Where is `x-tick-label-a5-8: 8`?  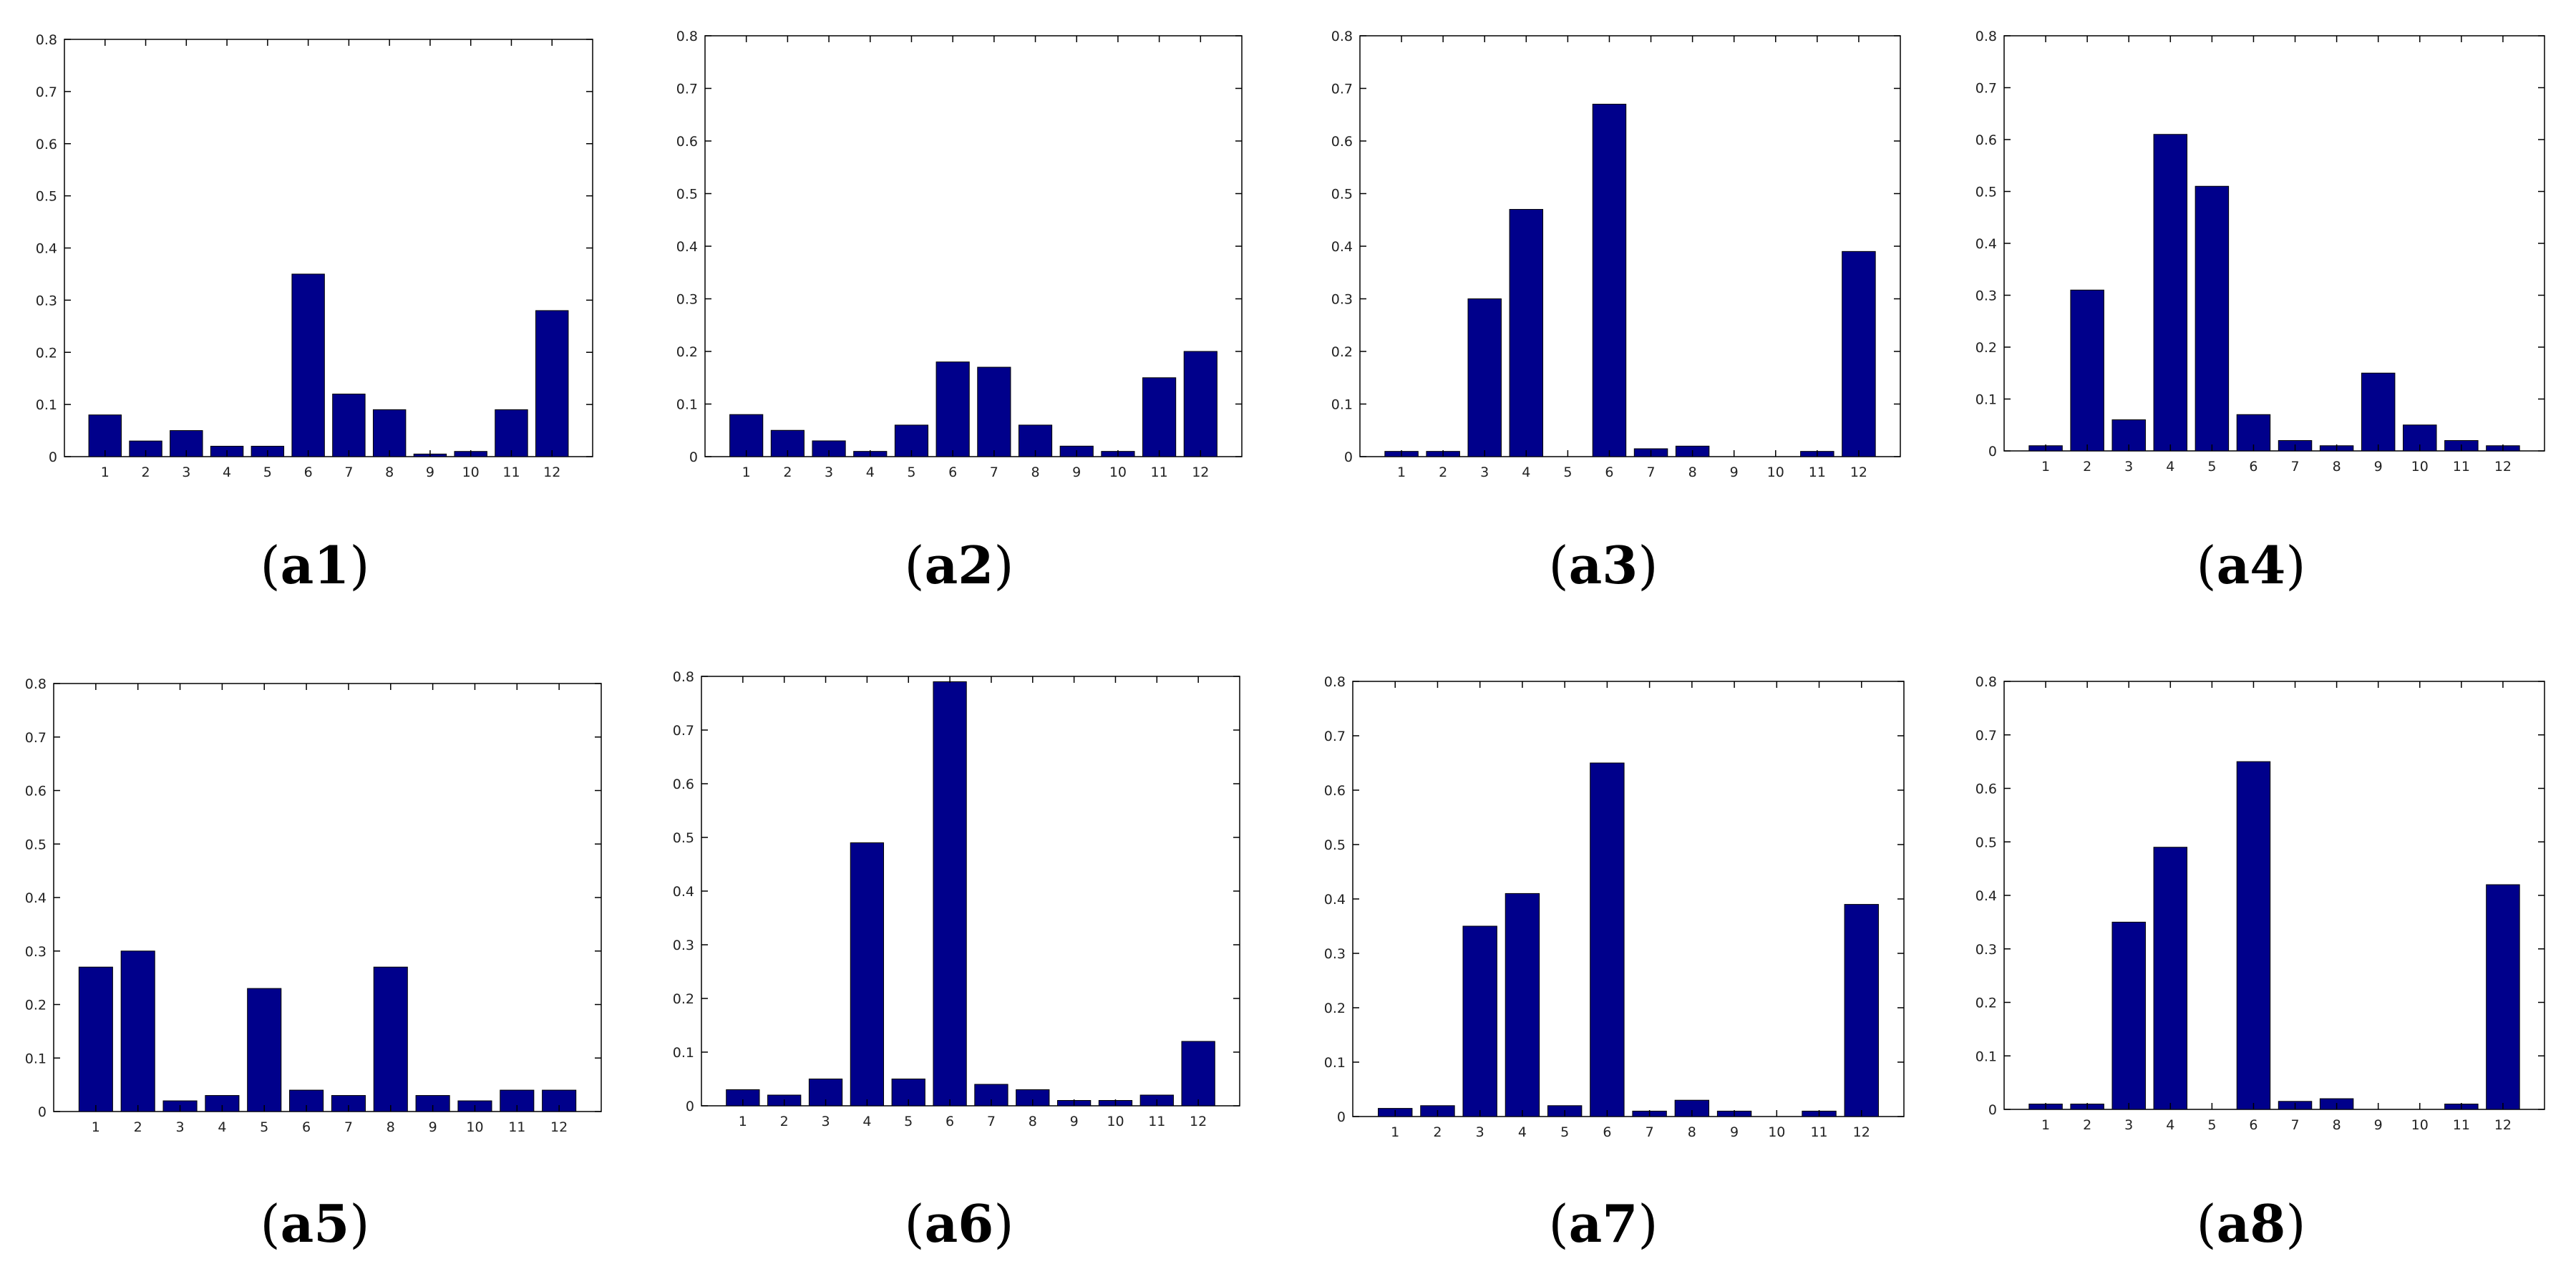
x-tick-label-a5-8: 8 is located at coordinates (391, 1127).